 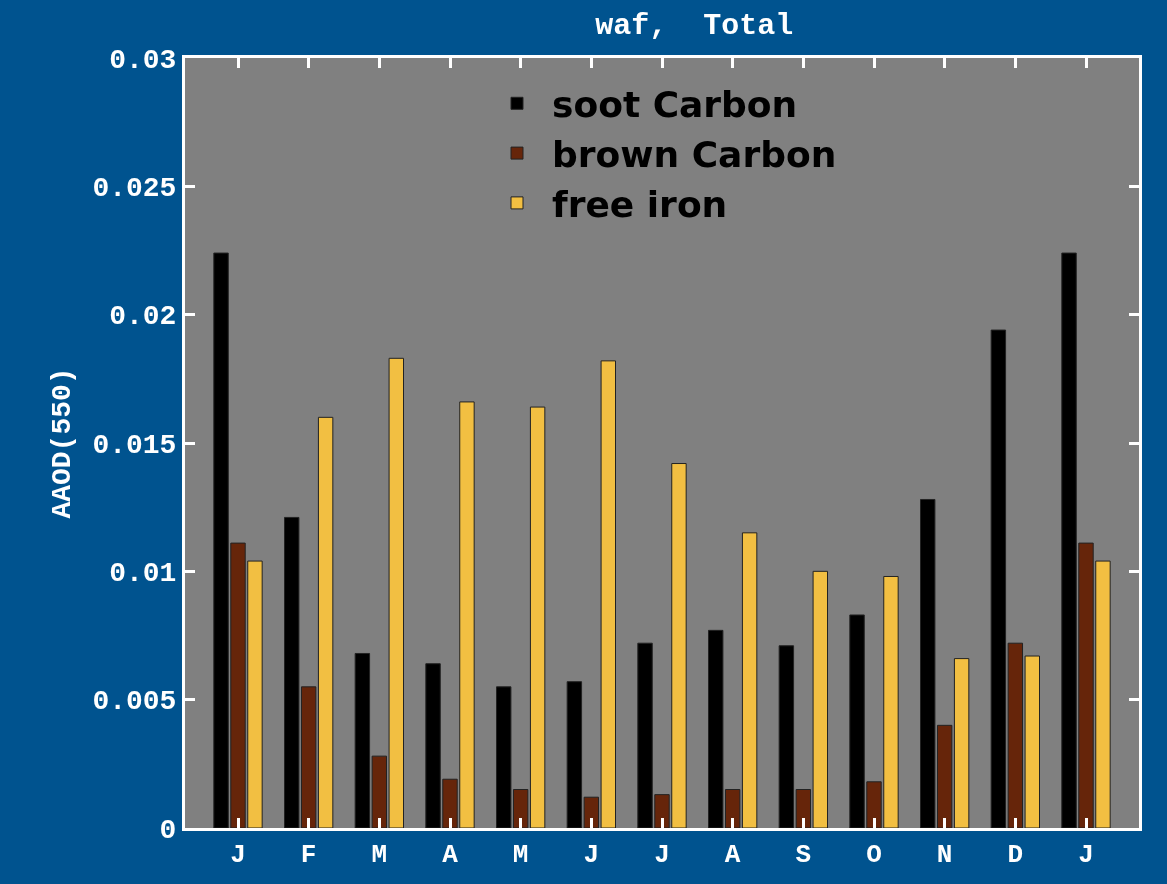 What do you see at coordinates (675, 105) in the screenshot?
I see `legend-label: soot Carbon` at bounding box center [675, 105].